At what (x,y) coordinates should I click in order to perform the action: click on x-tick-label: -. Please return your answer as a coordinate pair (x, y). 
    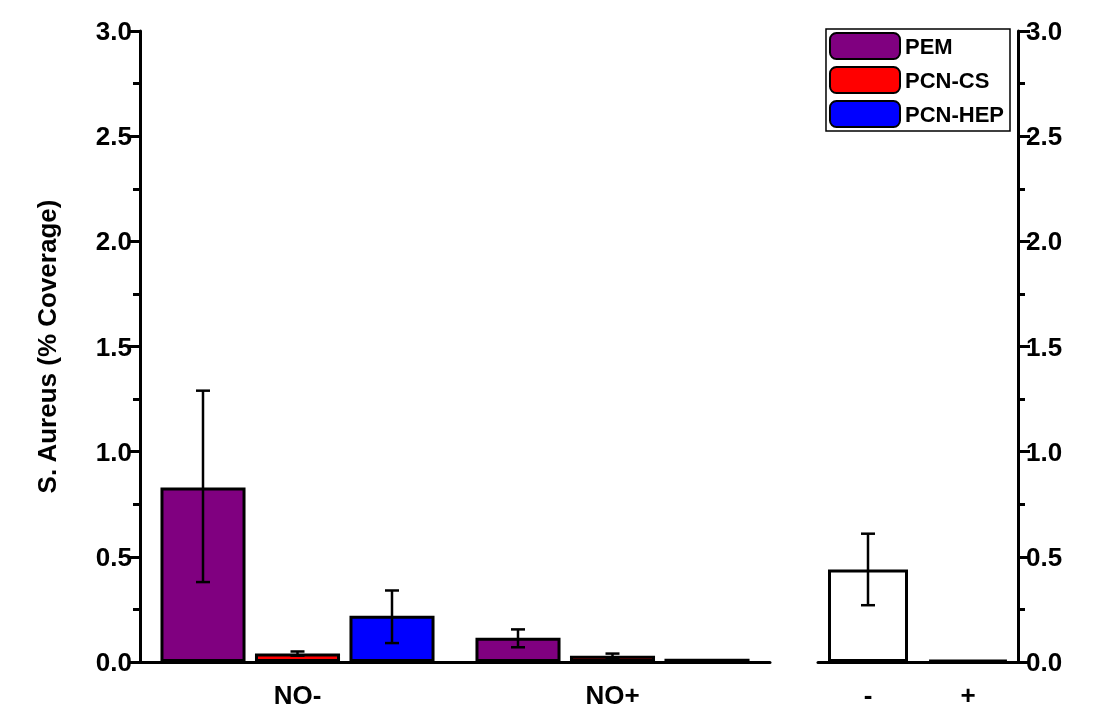
    Looking at the image, I should click on (868, 695).